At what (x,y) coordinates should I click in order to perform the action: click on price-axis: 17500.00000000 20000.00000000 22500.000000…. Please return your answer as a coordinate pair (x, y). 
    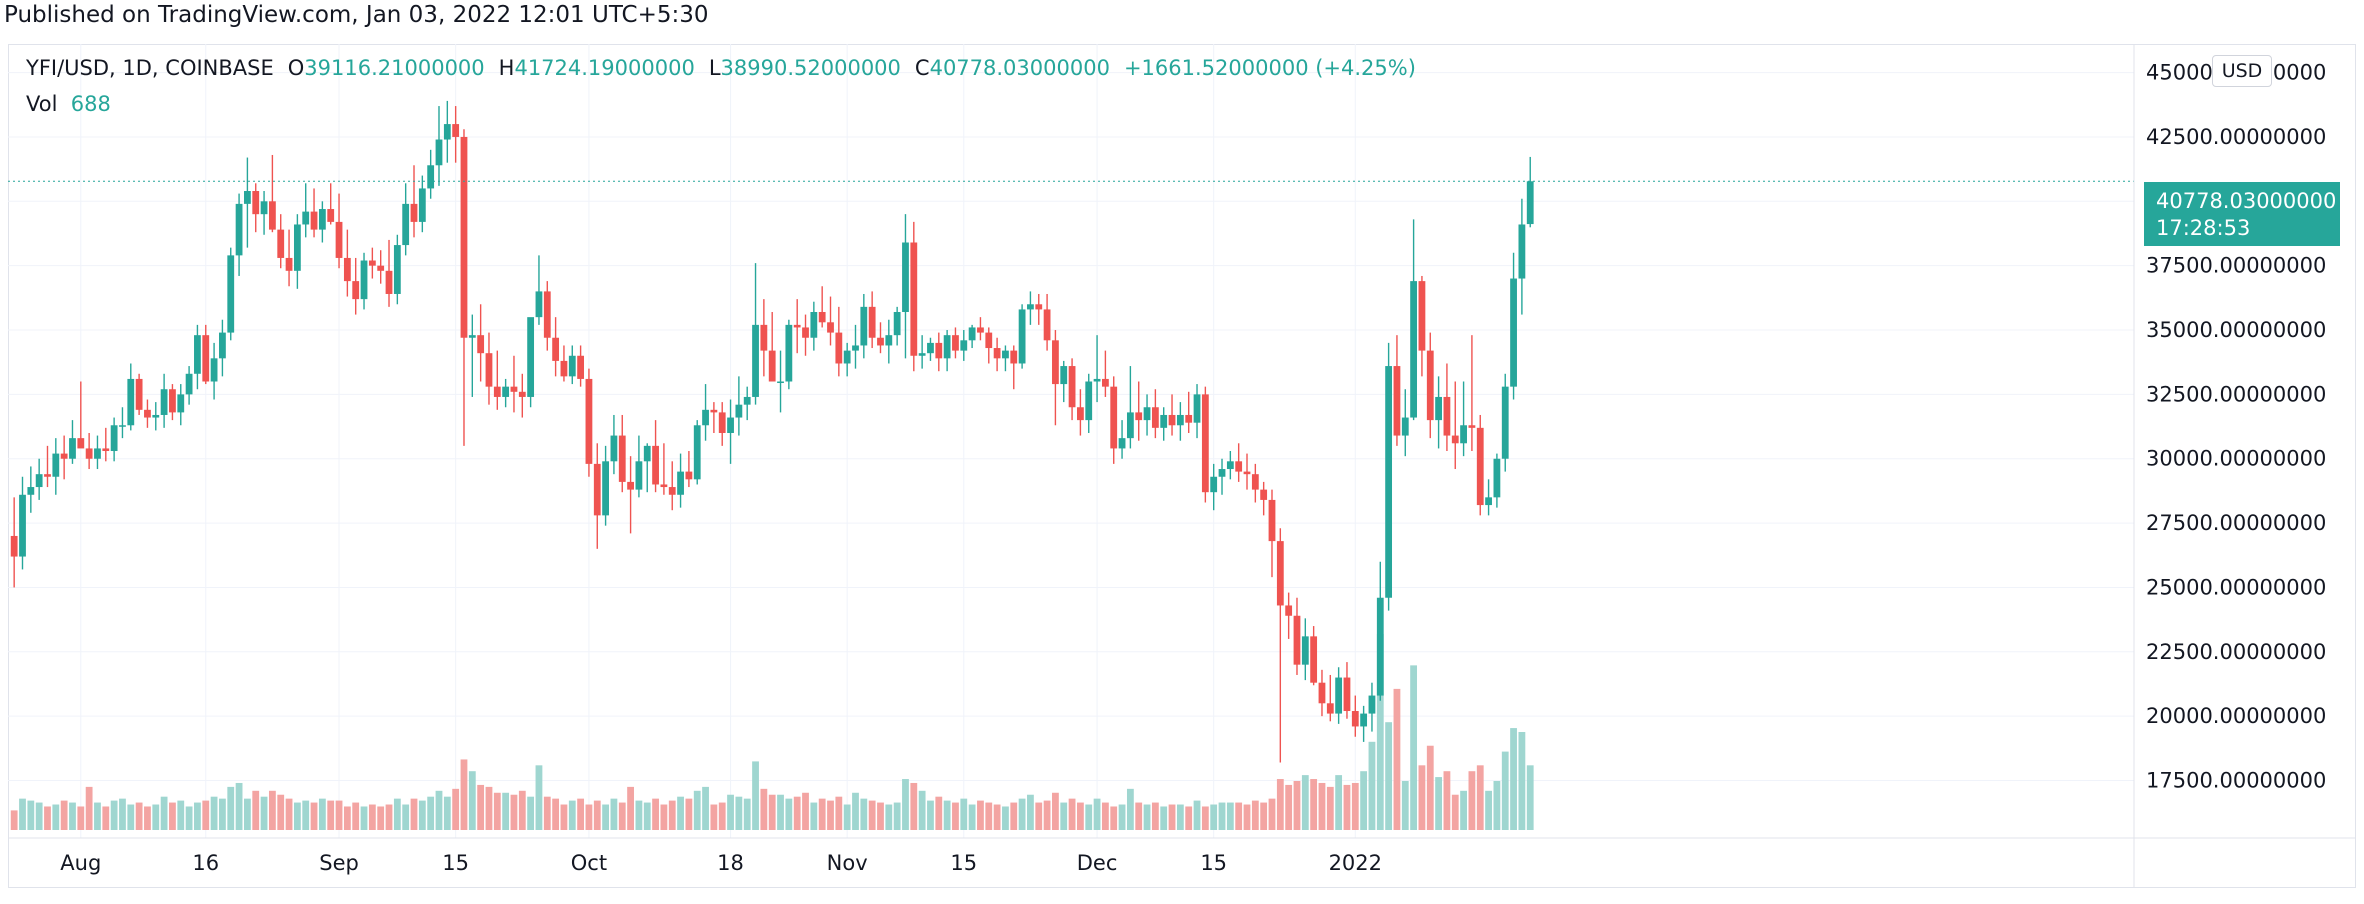
    Looking at the image, I should click on (2236, 427).